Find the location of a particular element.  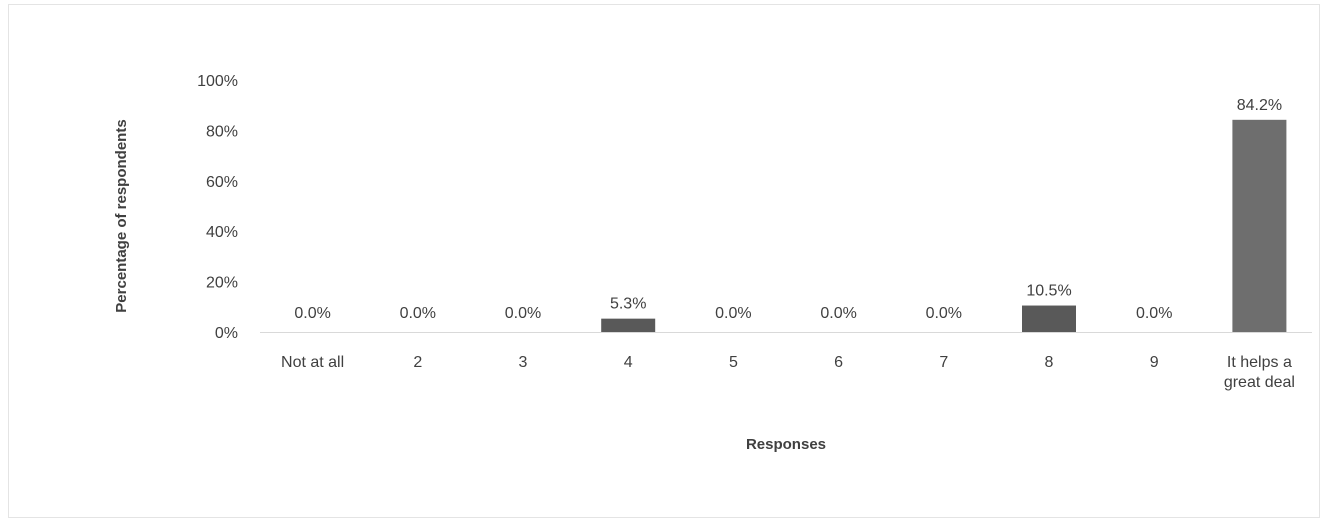

x-tick-label: 8 is located at coordinates (1049, 362).